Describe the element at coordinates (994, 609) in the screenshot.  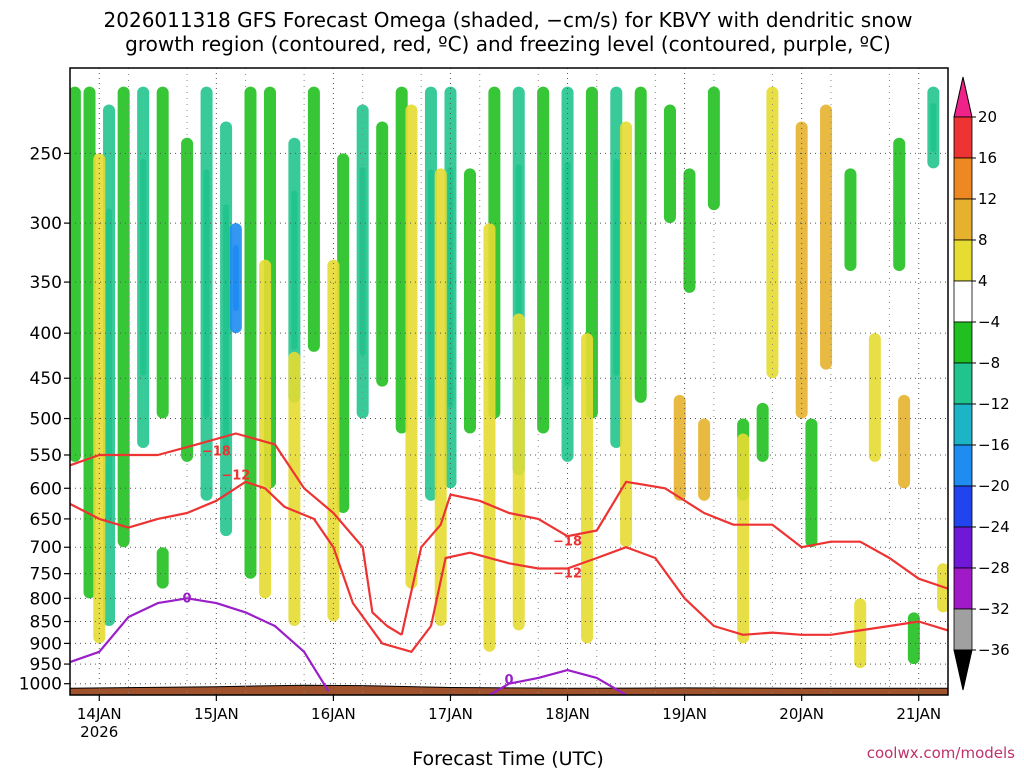
I see `colorbar-label: −32` at that location.